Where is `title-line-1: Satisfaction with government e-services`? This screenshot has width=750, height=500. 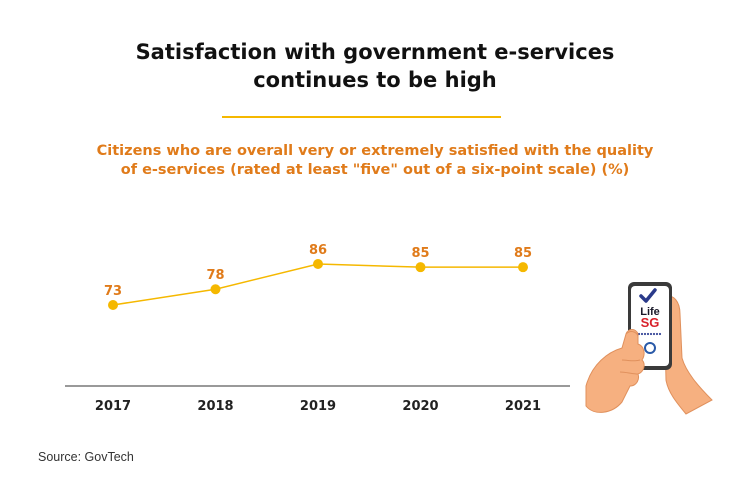
title-line-1: Satisfaction with government e-services is located at coordinates (375, 52).